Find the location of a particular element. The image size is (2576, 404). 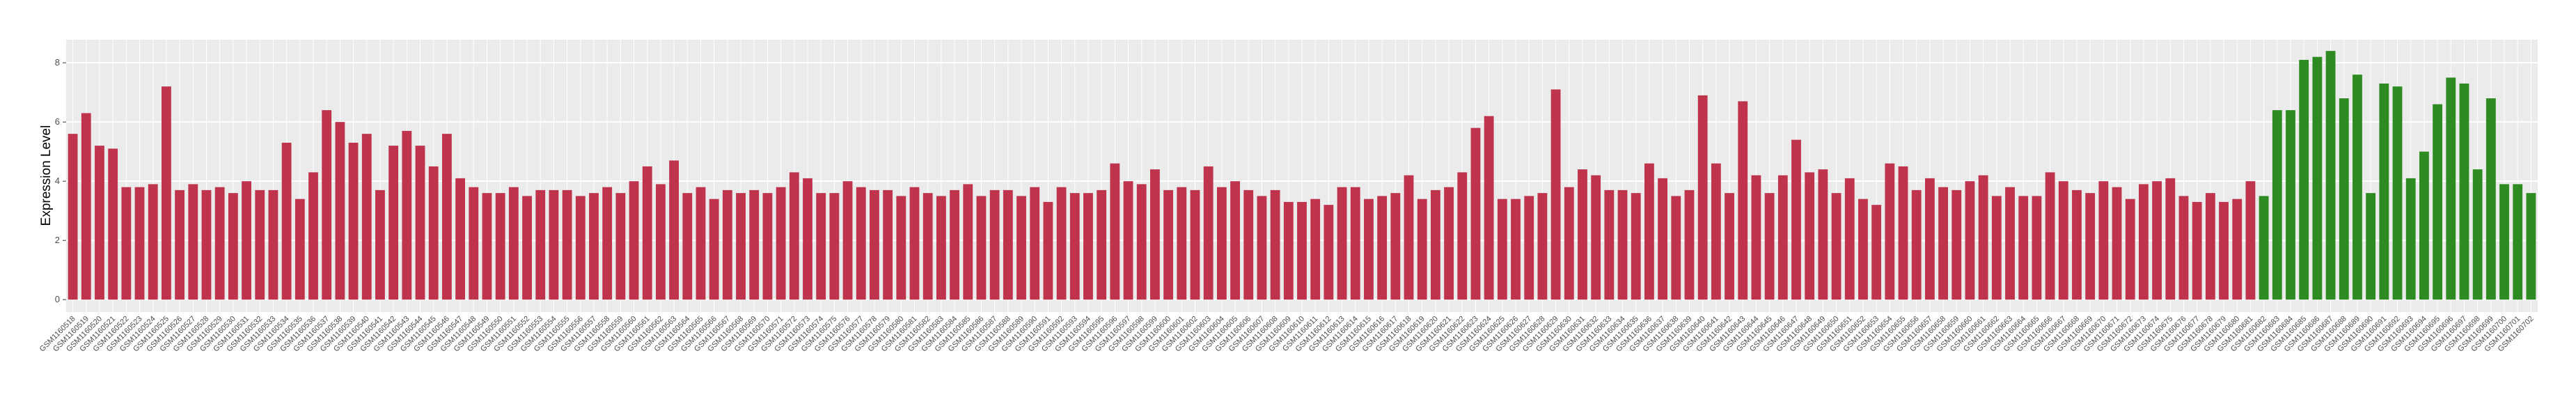

y-tick-label: 8 is located at coordinates (57, 62).